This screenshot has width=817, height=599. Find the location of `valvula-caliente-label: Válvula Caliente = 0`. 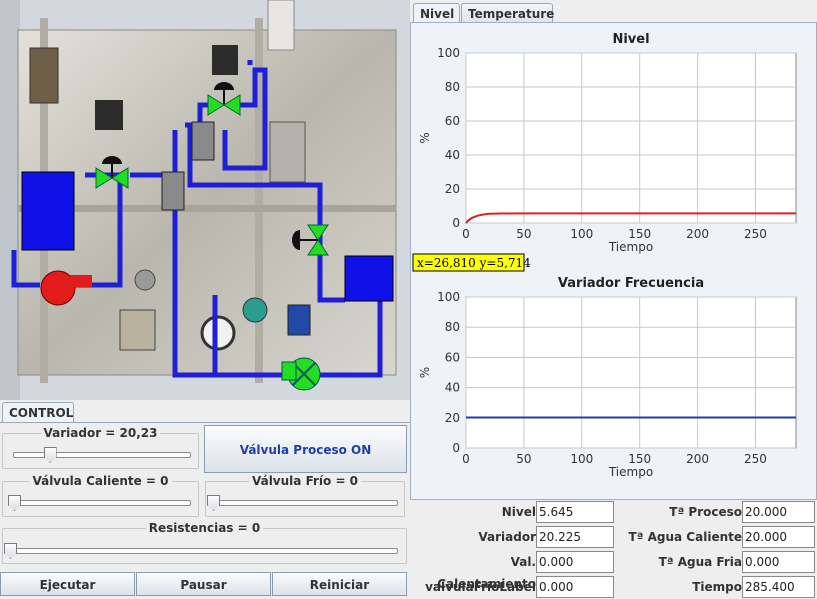

valvula-caliente-label: Válvula Caliente = 0 is located at coordinates (100, 481).